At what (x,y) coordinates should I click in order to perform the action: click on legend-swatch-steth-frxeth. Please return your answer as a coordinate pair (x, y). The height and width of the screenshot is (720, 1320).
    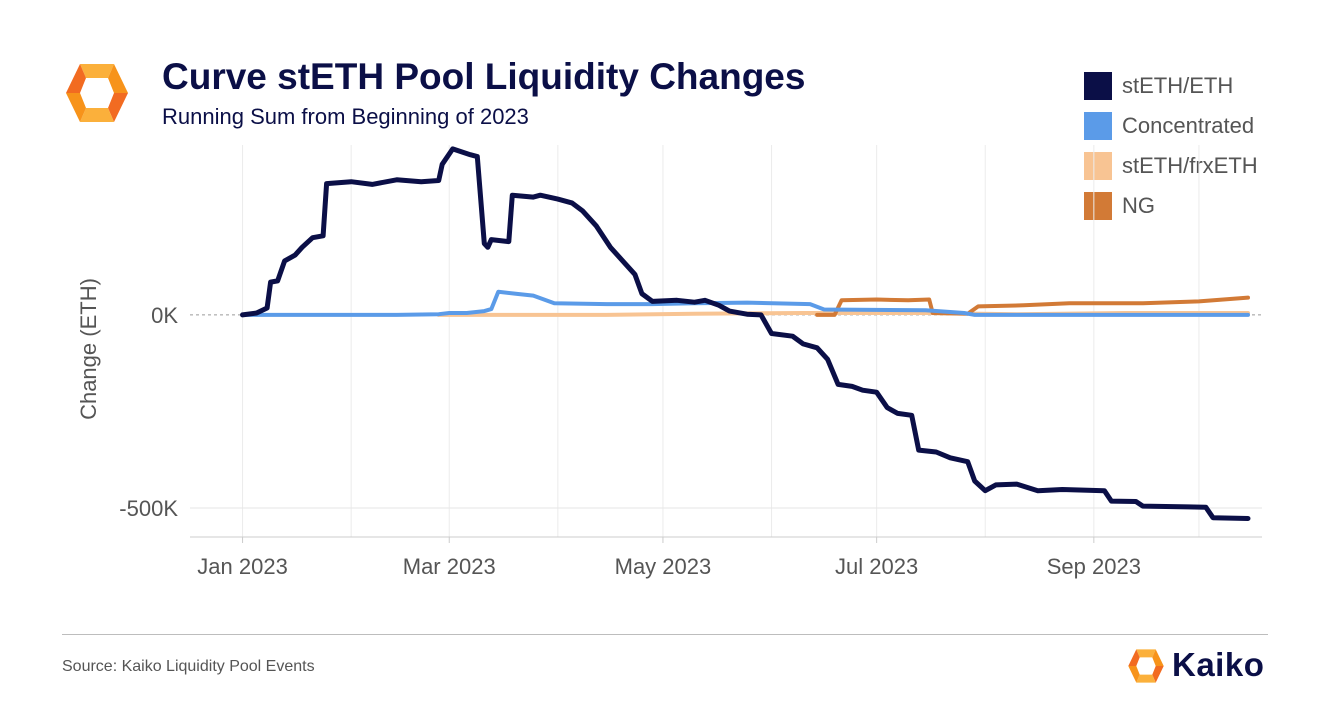
    Looking at the image, I should click on (1098, 166).